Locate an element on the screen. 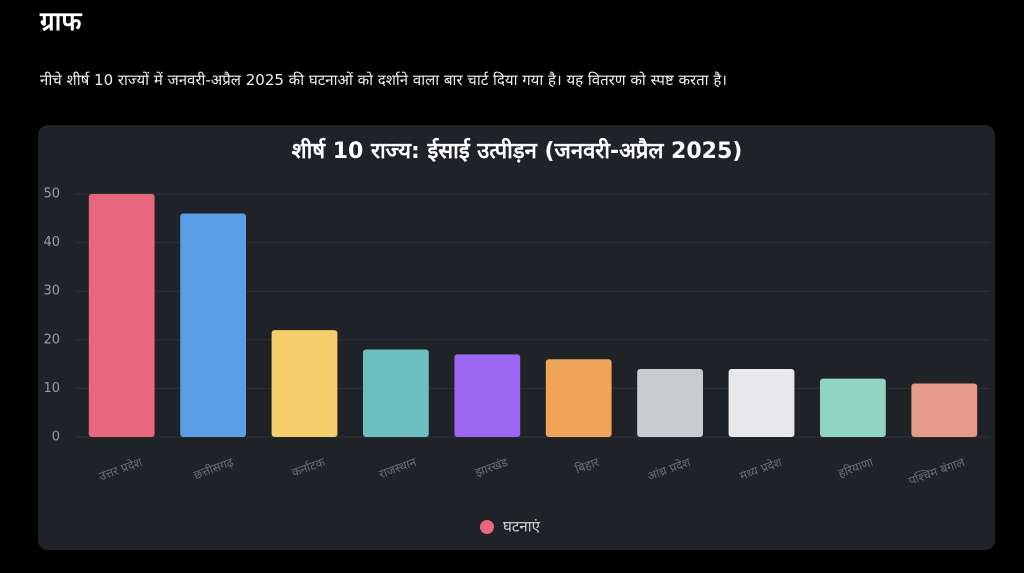  x-tick-label: आंध्र प्रदेश is located at coordinates (669, 469).